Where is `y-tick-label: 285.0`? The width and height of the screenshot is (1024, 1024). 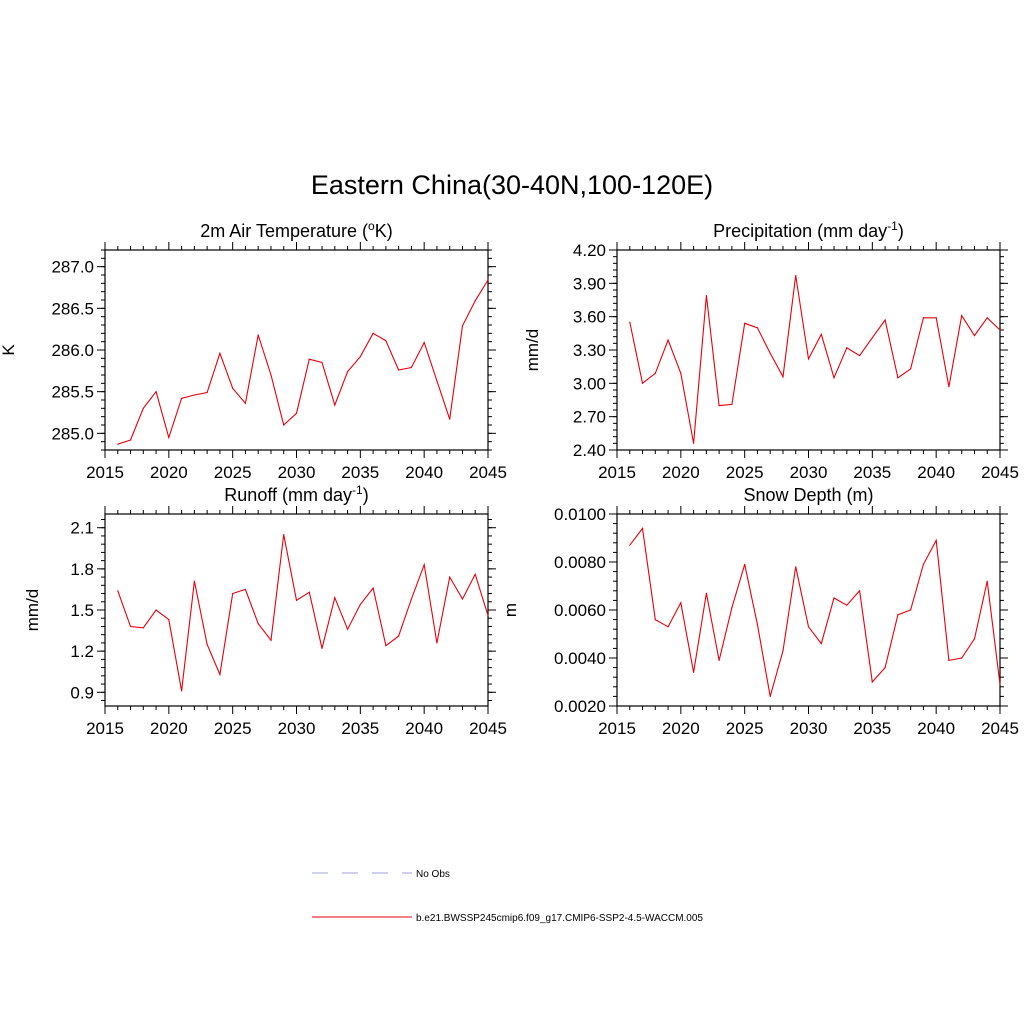
y-tick-label: 285.0 is located at coordinates (72, 433).